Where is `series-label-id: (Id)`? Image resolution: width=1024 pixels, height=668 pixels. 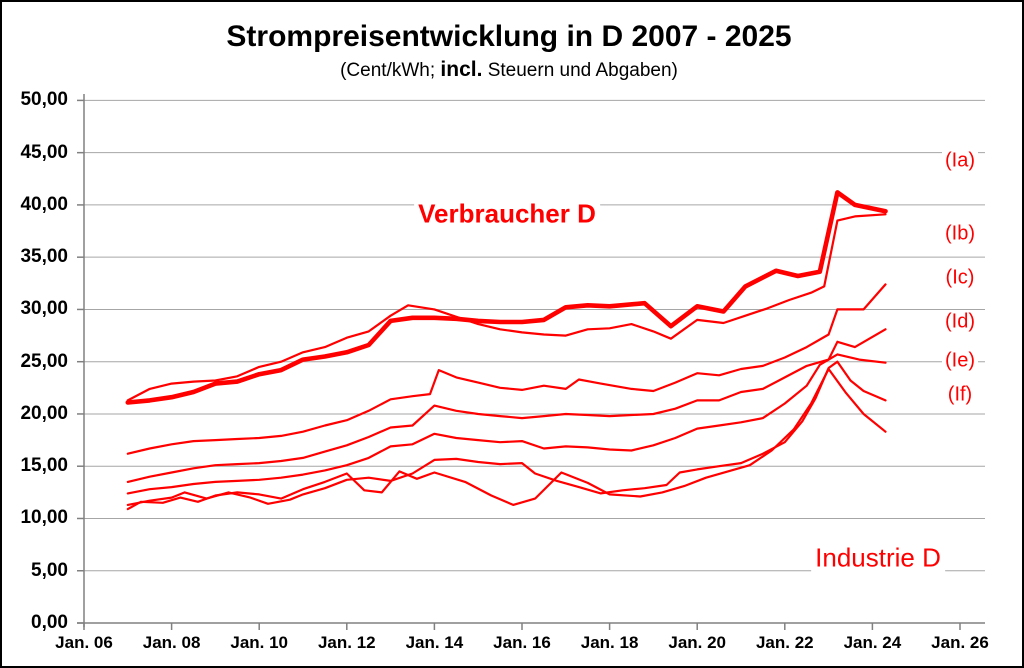
series-label-id: (Id) is located at coordinates (960, 322).